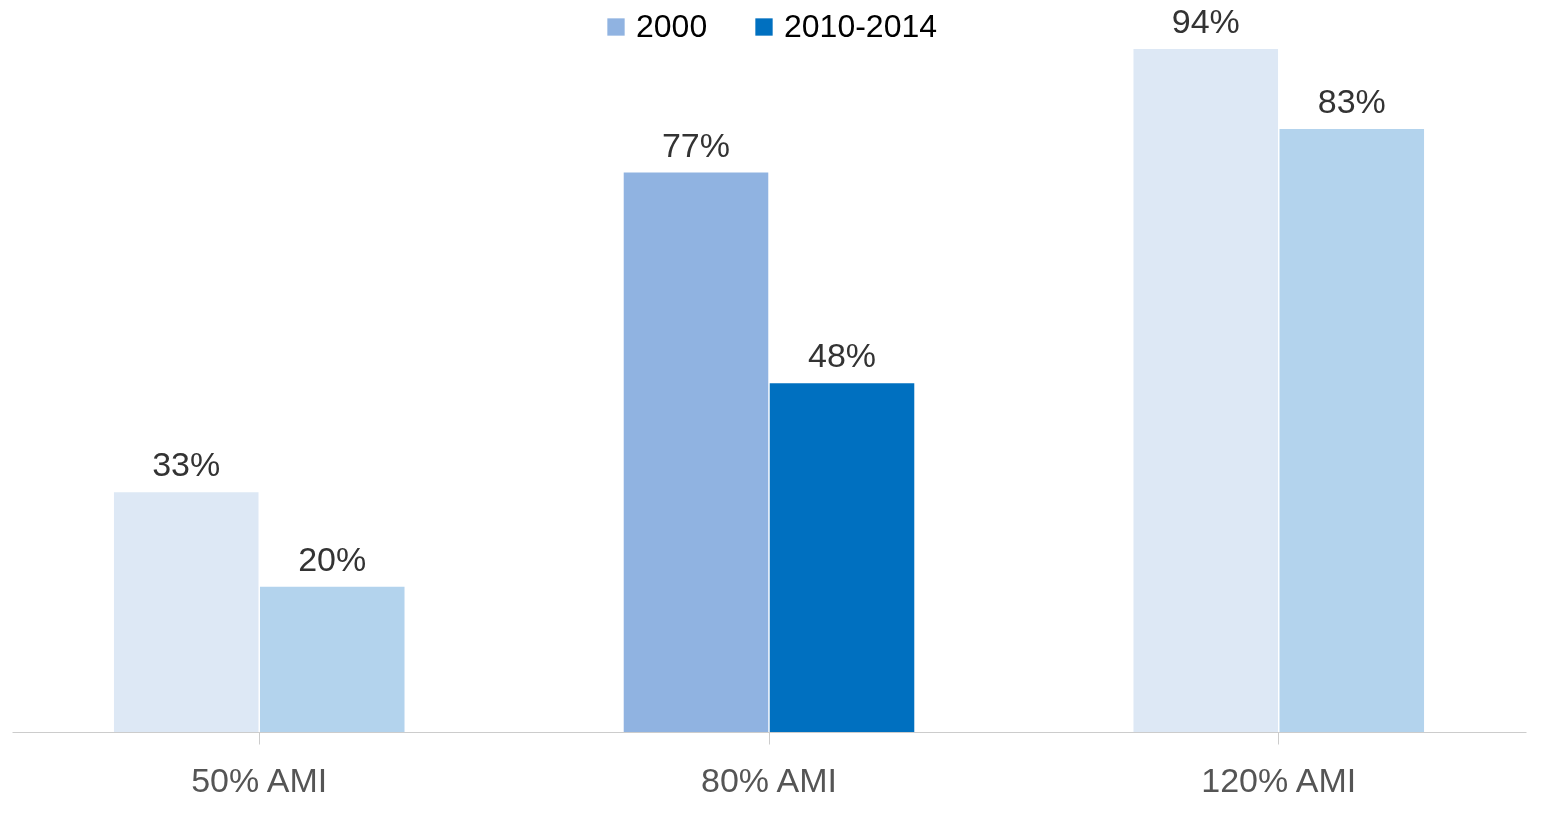  I want to click on data-label: 33%, so click(186, 464).